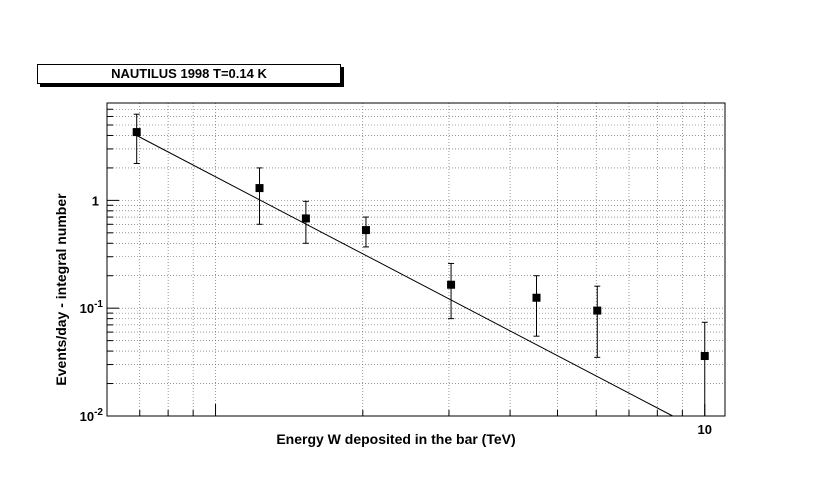 This screenshot has width=830, height=485. Describe the element at coordinates (92, 415) in the screenshot. I see `y-tick-label: 10⁻²` at that location.